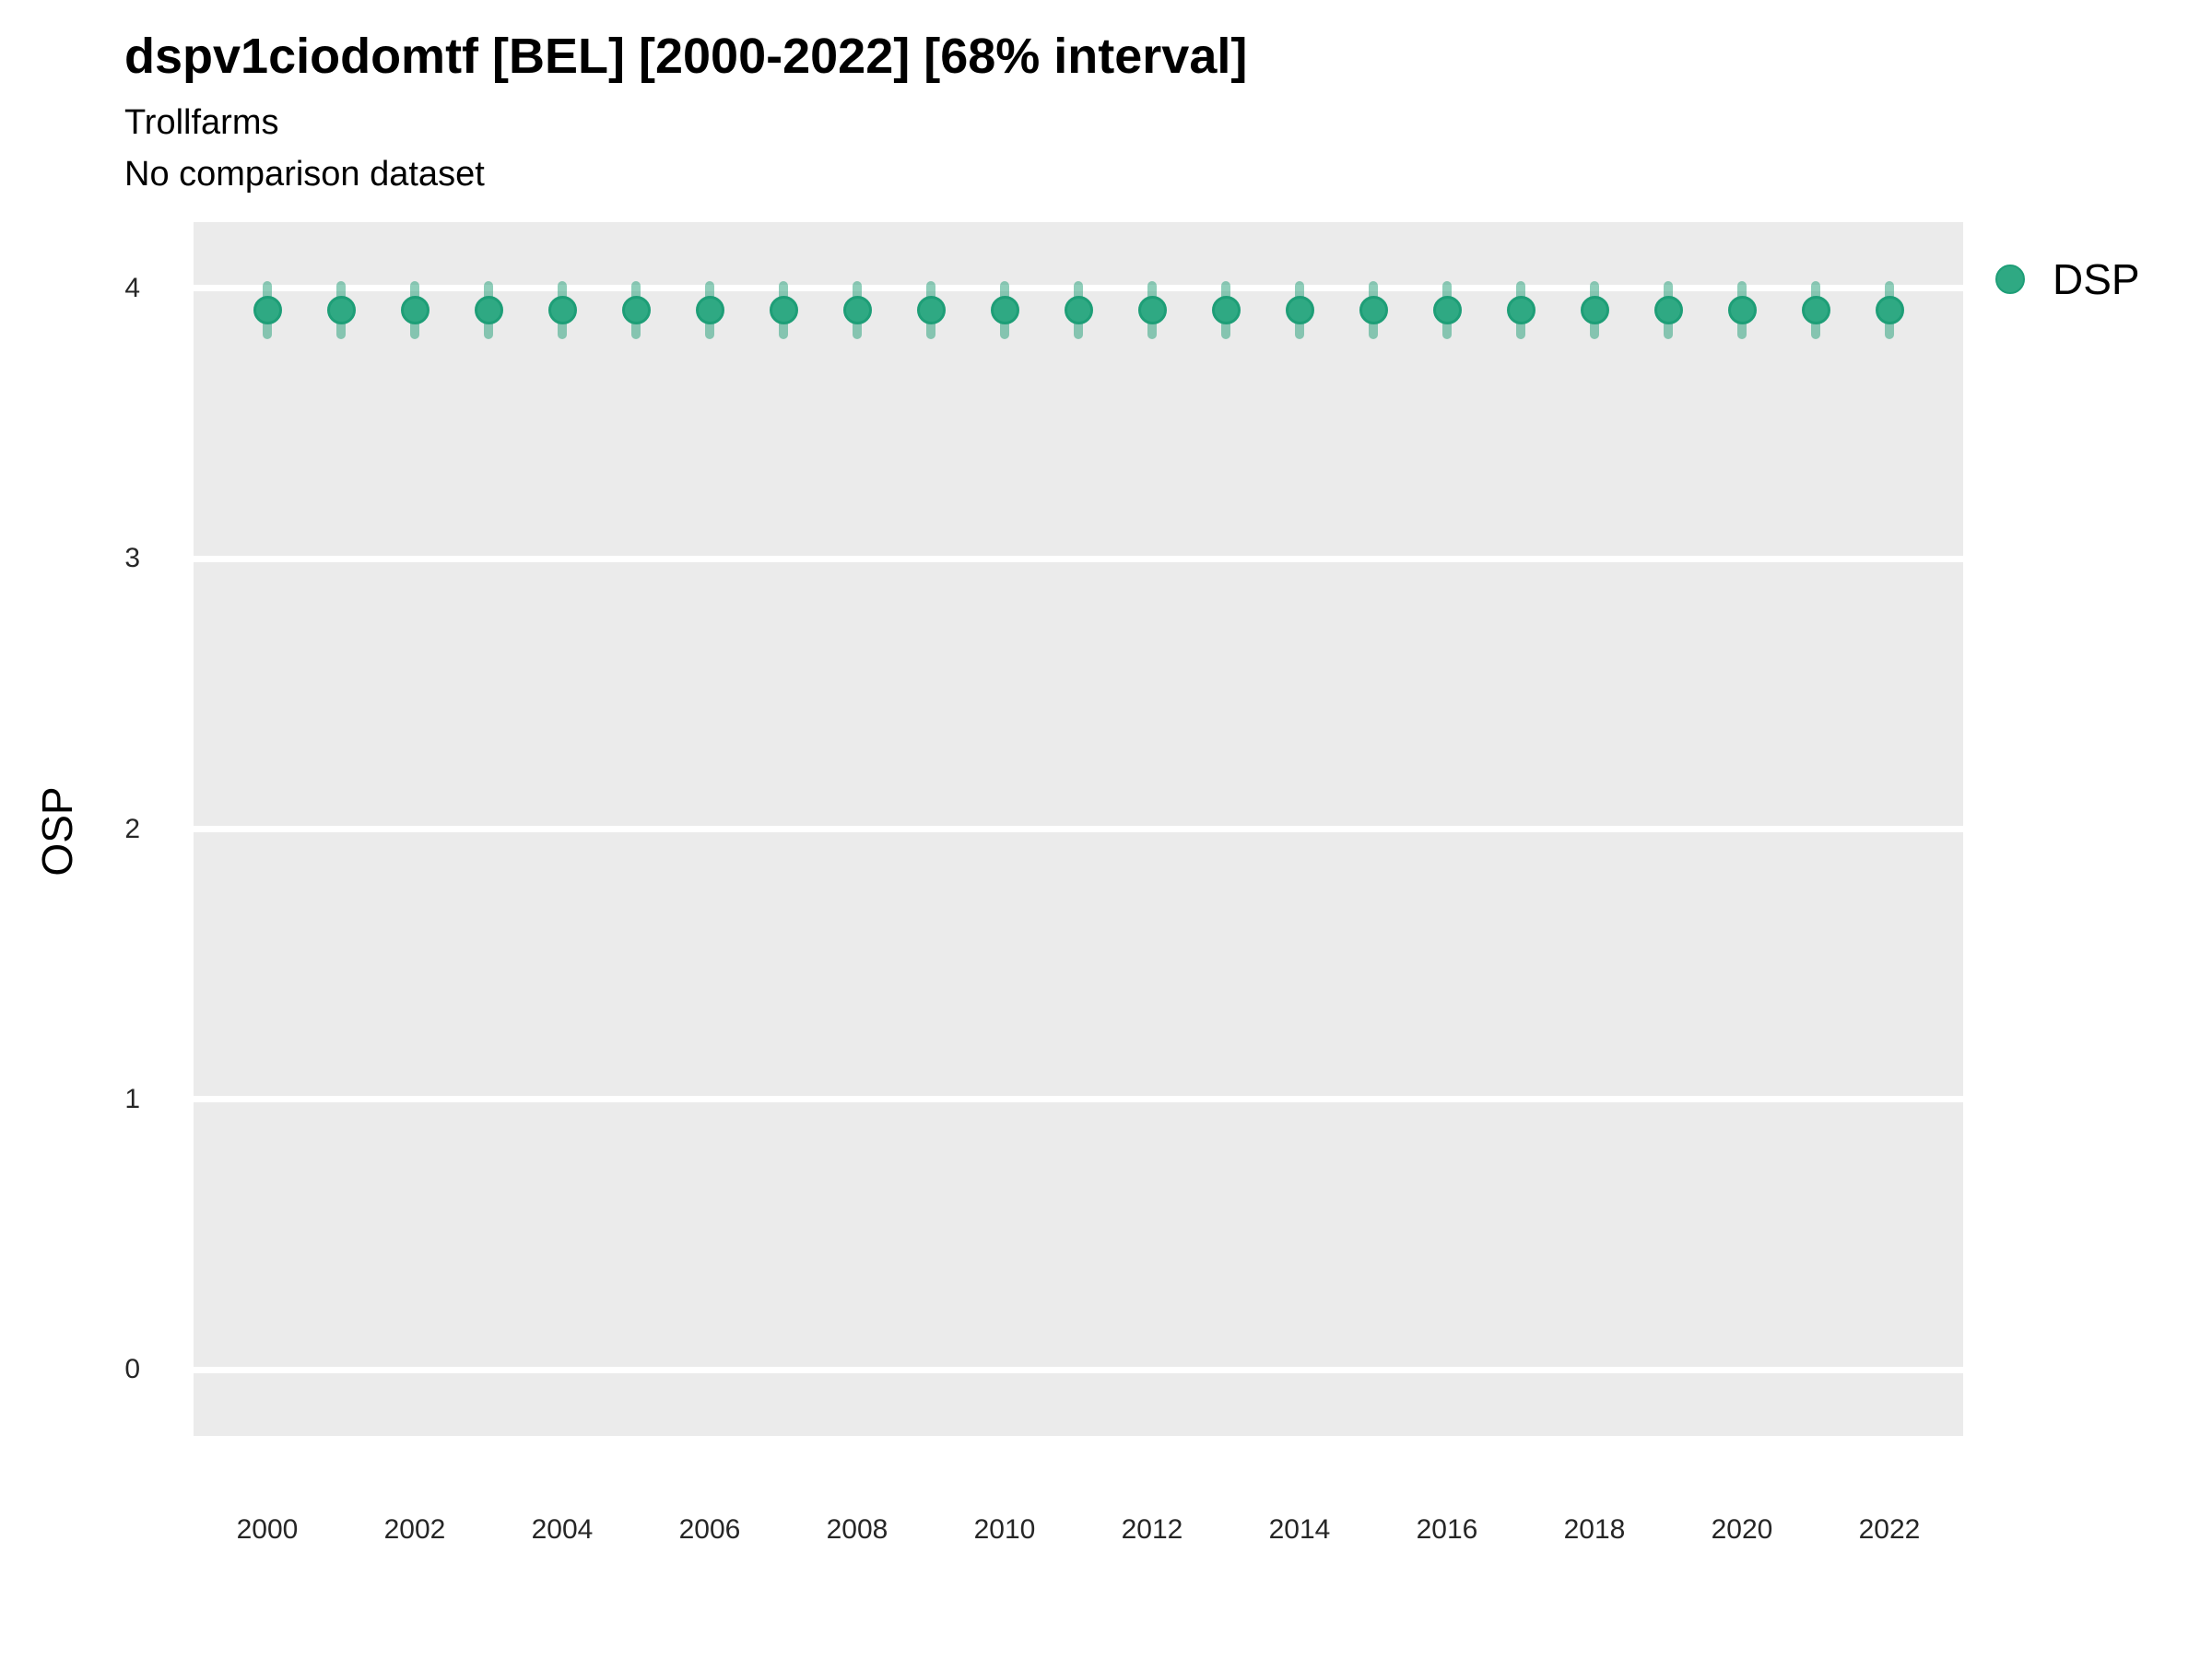 Image resolution: width=2212 pixels, height=1659 pixels. Describe the element at coordinates (1520, 309) in the screenshot. I see `data-point-2017` at that location.